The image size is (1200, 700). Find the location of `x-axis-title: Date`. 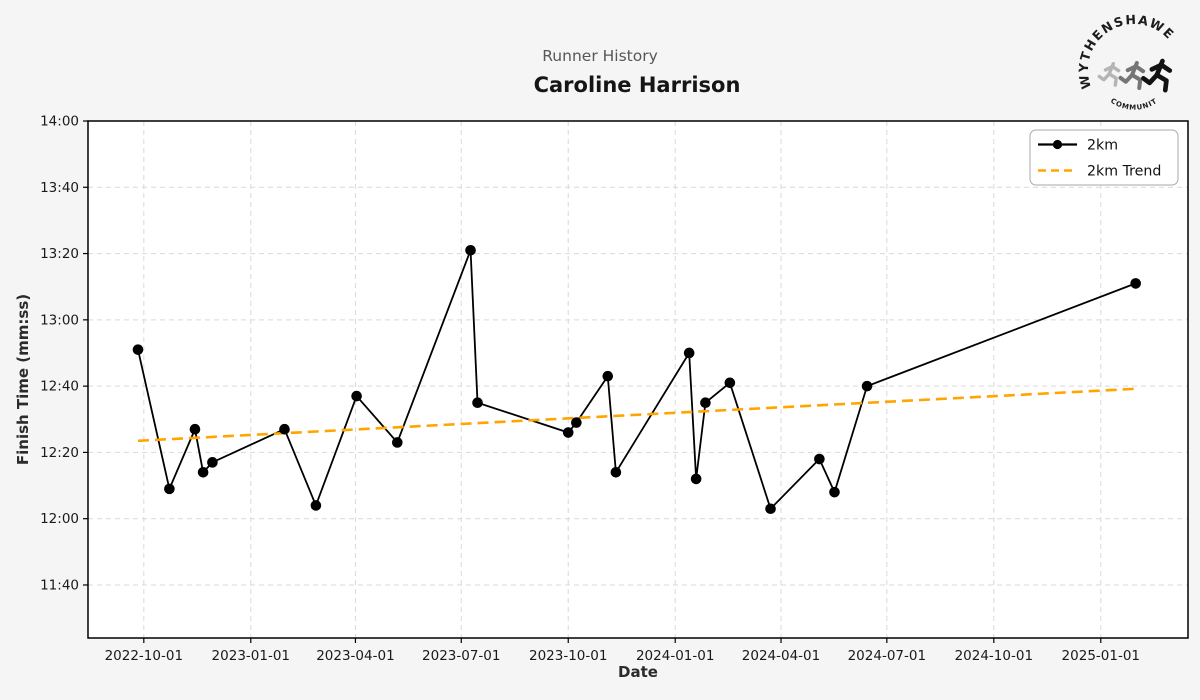

x-axis-title: Date is located at coordinates (638, 672).